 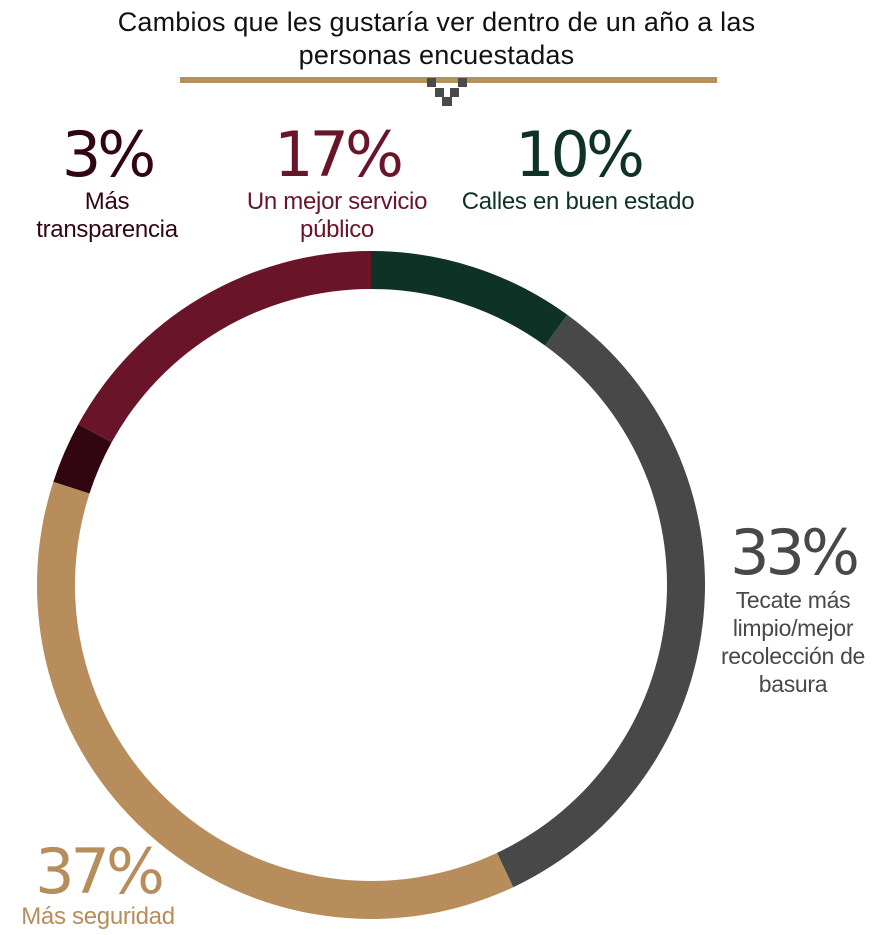 I want to click on title-divider, so click(x=448, y=80).